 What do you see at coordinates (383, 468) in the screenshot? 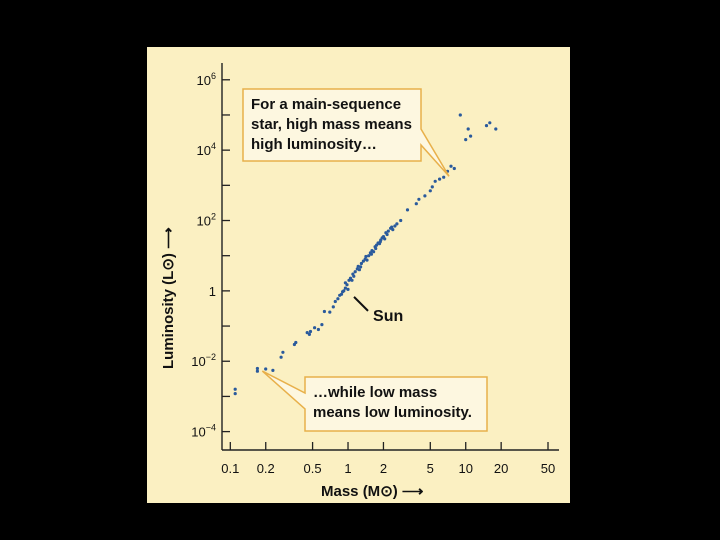
I see `x-tick-label: 2` at bounding box center [383, 468].